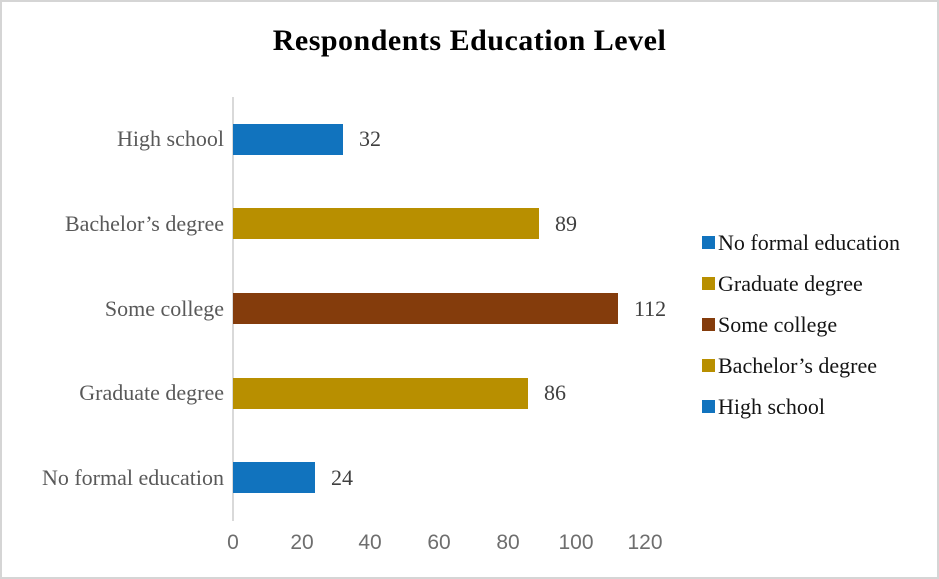 Image resolution: width=939 pixels, height=579 pixels. I want to click on legend-item: Some college, so click(801, 324).